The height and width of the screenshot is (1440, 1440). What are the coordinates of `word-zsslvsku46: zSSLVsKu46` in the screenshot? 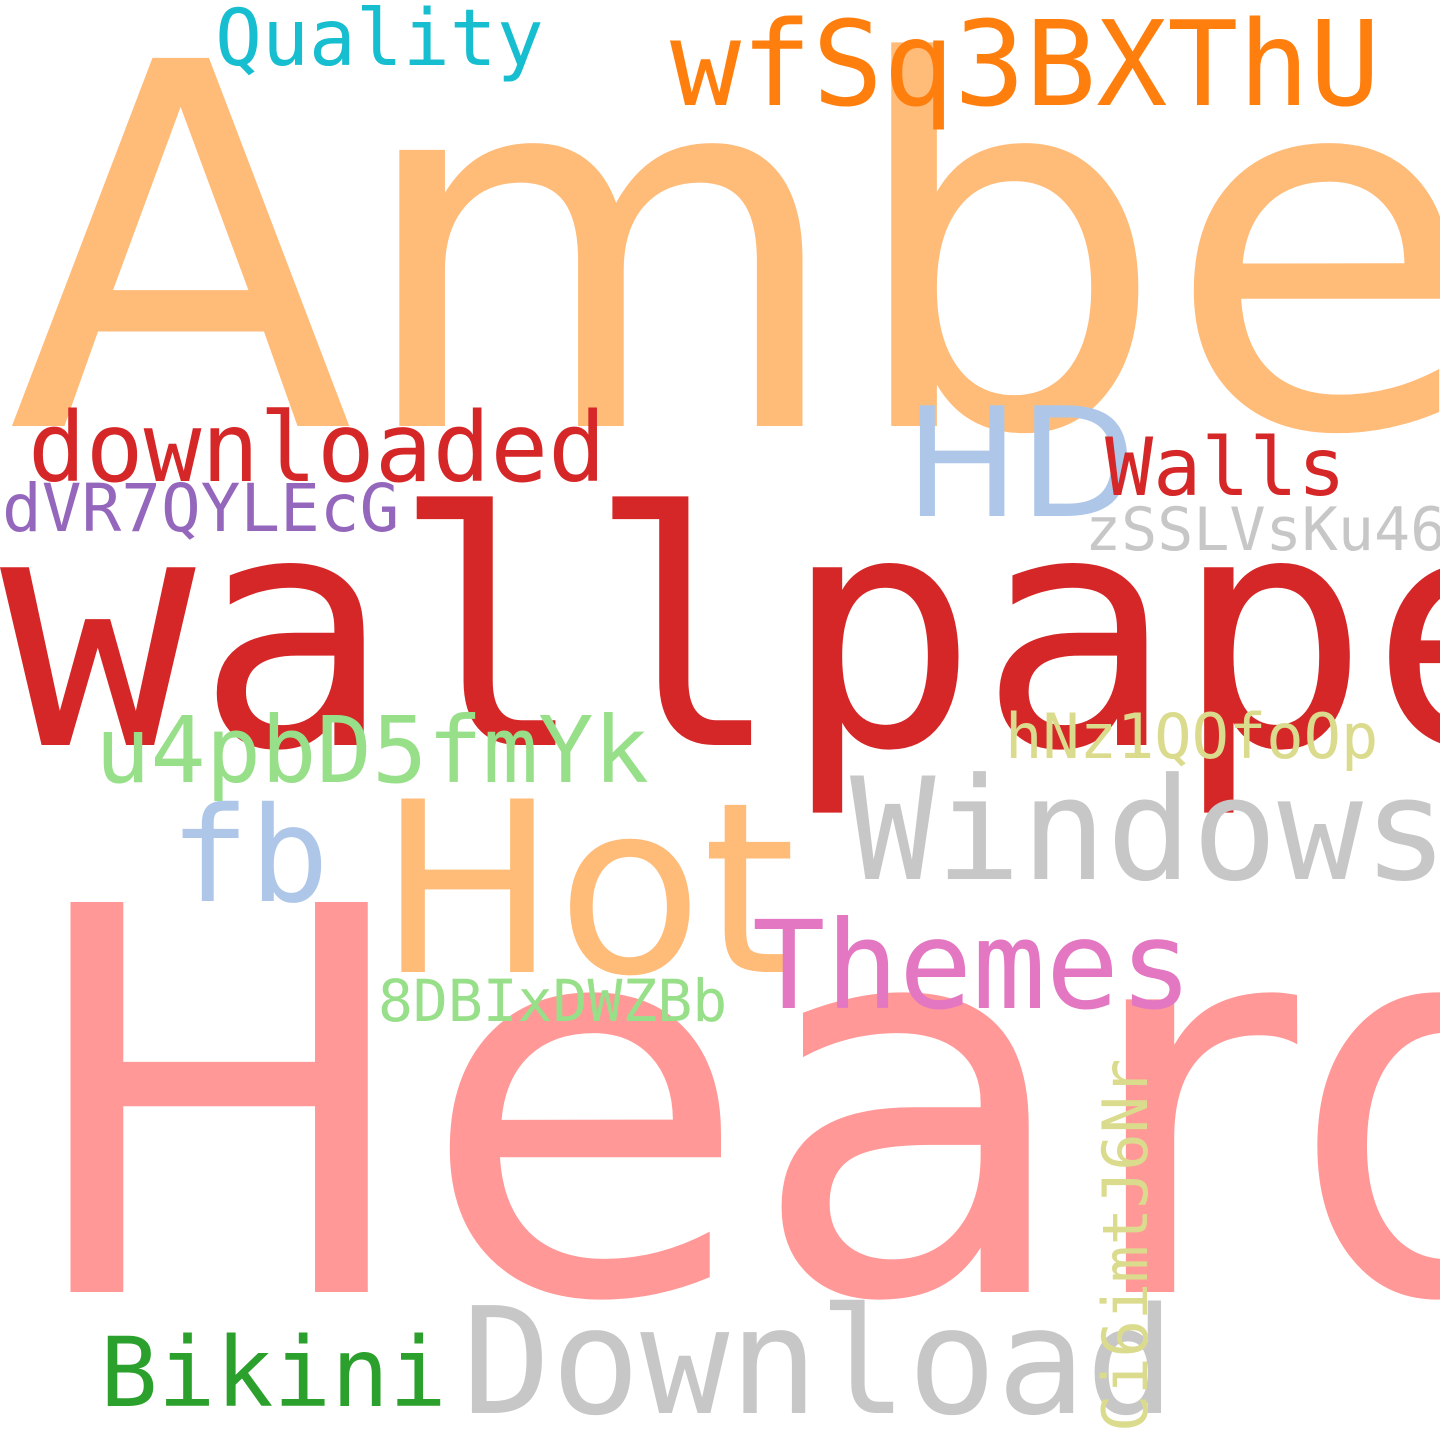 It's located at (1262, 530).